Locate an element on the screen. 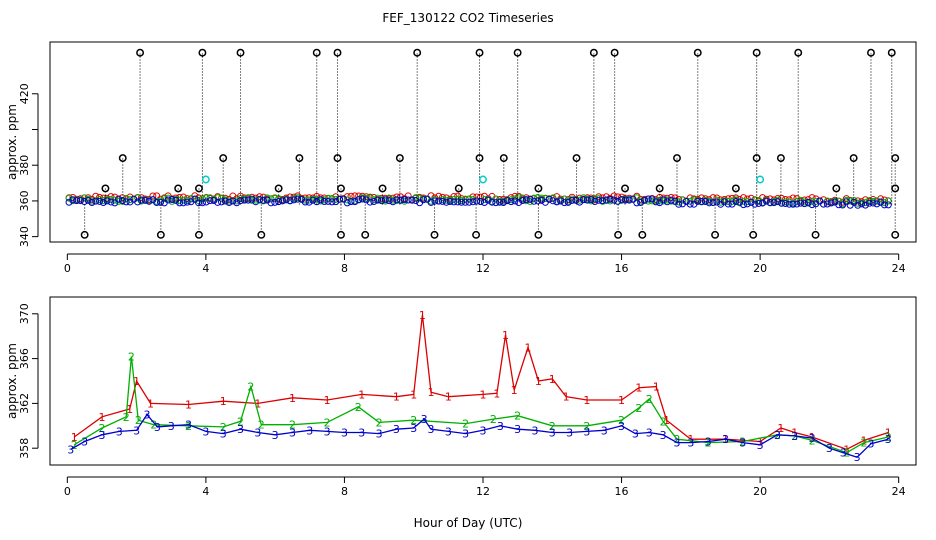 The image size is (936, 540). x-axis-label: Hour of Day (UTC) is located at coordinates (468, 523).